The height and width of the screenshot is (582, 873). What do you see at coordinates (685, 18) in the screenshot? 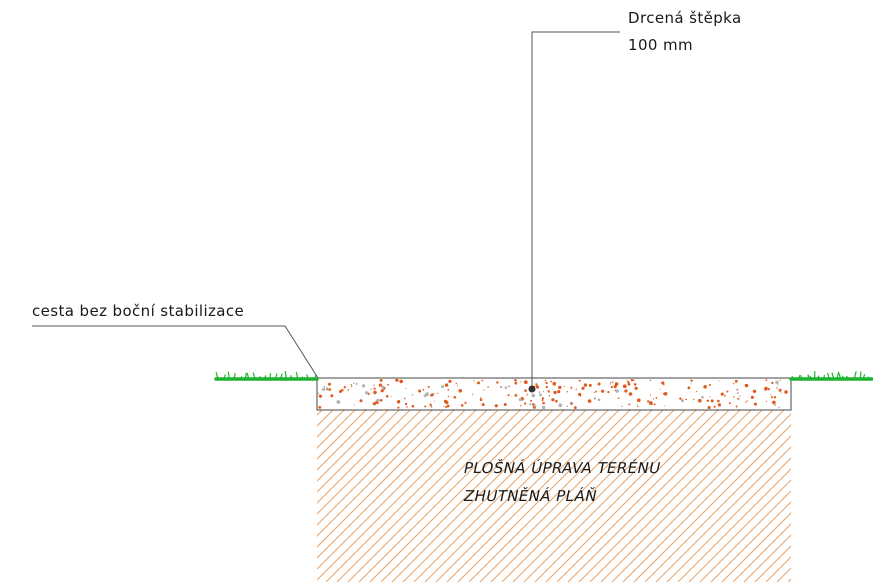
I see `surface-material-label: Drcená štěpka` at bounding box center [685, 18].